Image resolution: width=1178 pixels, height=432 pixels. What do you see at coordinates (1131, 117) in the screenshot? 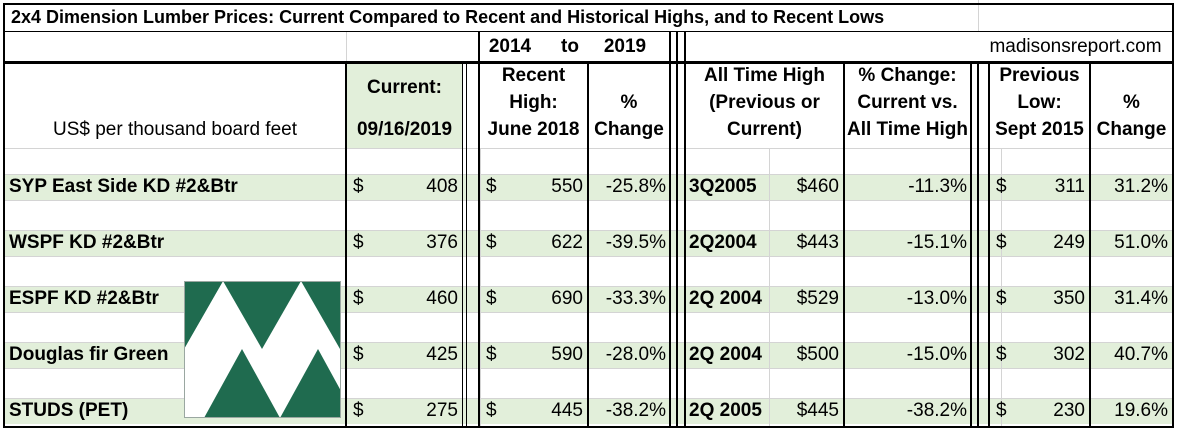
I see `low-pct-header: % Change` at bounding box center [1131, 117].